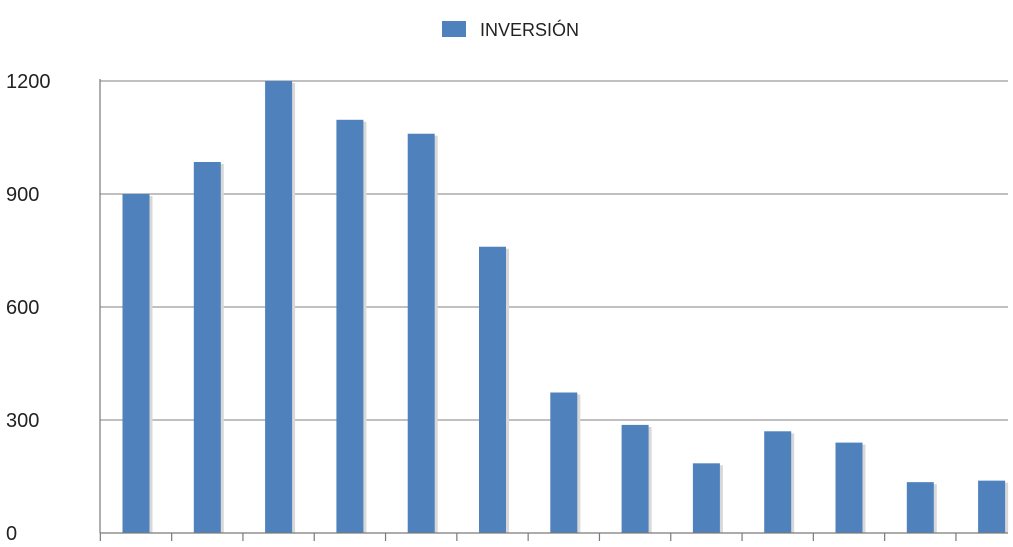  What do you see at coordinates (28, 82) in the screenshot?
I see `y-tick-label: 1200` at bounding box center [28, 82].